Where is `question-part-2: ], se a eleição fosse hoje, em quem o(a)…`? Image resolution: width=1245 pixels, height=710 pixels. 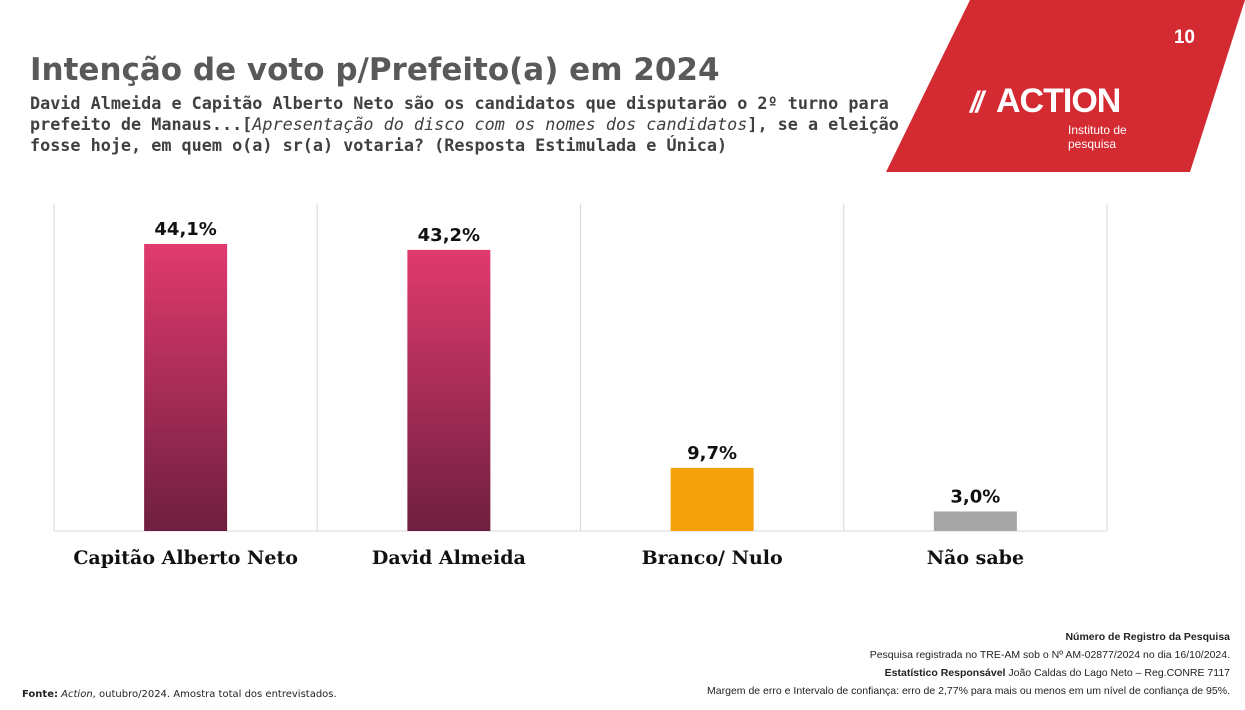
question-part-2: ], se a eleição fosse hoje, em quem o(a)… is located at coordinates (464, 134).